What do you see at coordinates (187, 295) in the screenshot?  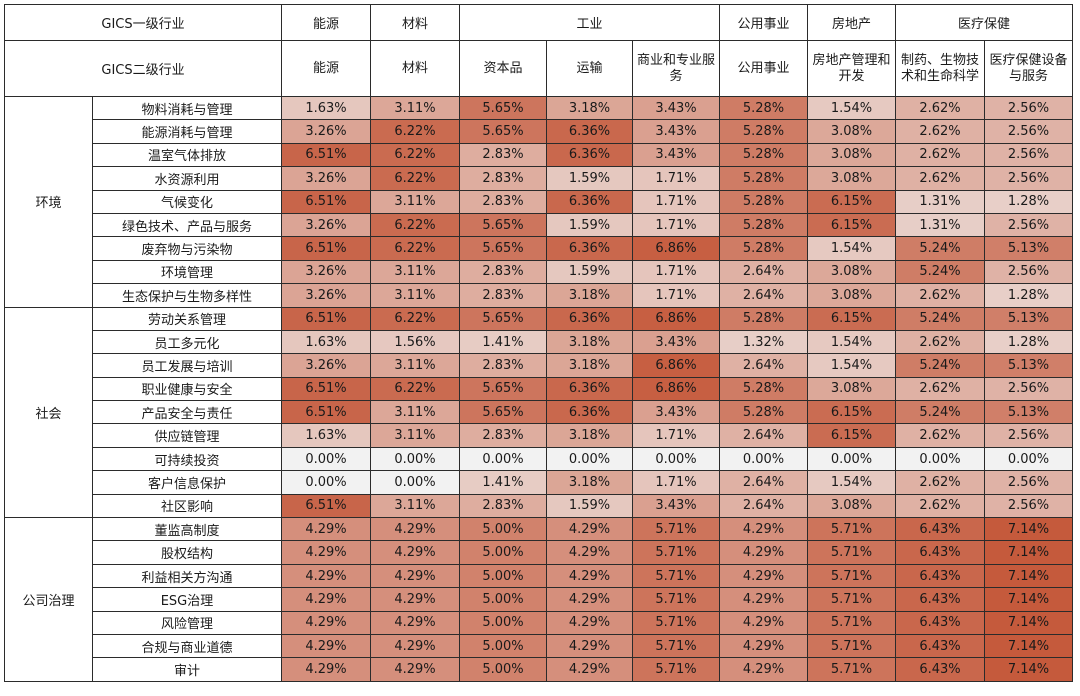 I see `indicator-label: 生态保护与生物多样性` at bounding box center [187, 295].